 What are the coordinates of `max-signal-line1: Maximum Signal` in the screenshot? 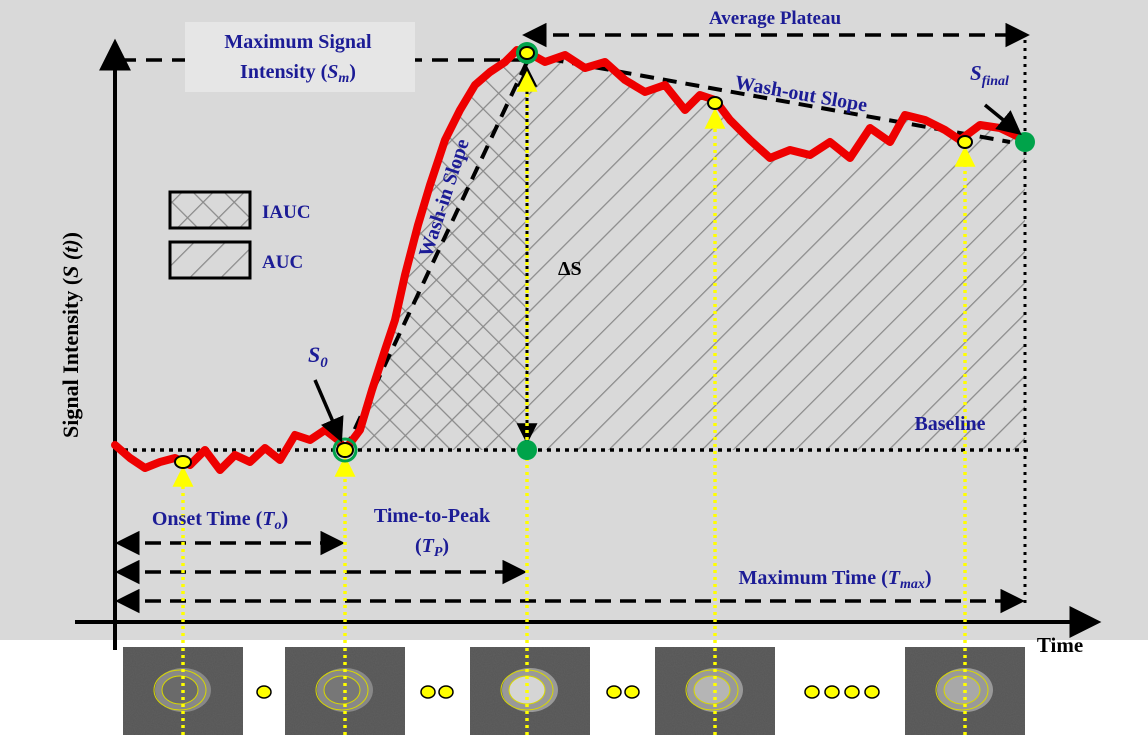 It's located at (298, 42).